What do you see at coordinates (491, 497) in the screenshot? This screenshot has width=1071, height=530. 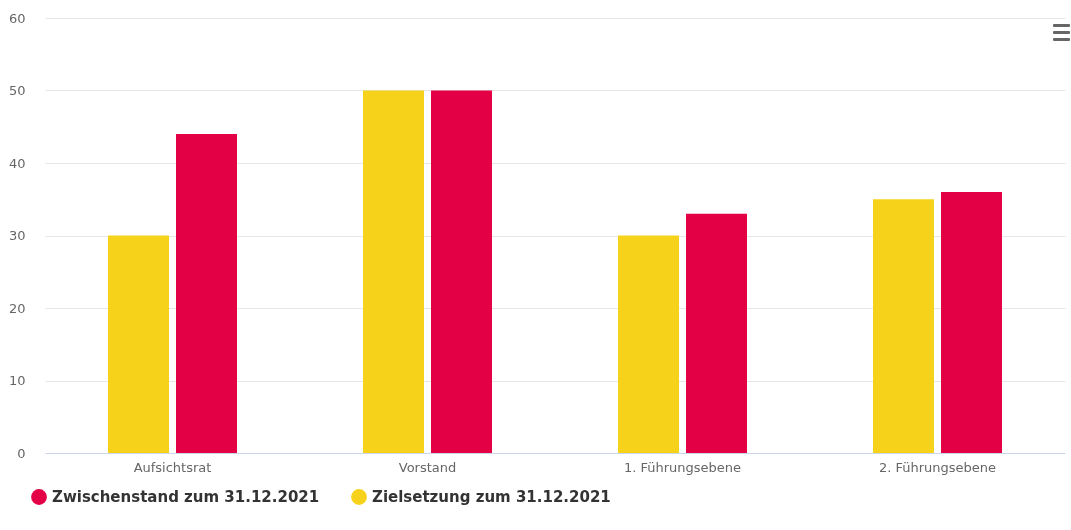 I see `legend-label: Zielsetzung zum 31.12.2021` at bounding box center [491, 497].